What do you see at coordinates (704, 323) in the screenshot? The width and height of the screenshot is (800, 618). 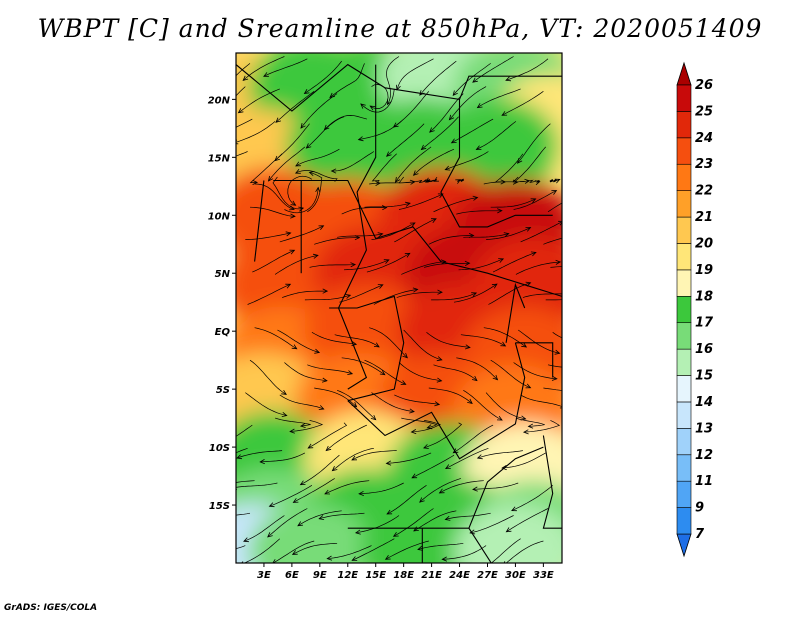 I see `colorbar-label: 17` at bounding box center [704, 323].